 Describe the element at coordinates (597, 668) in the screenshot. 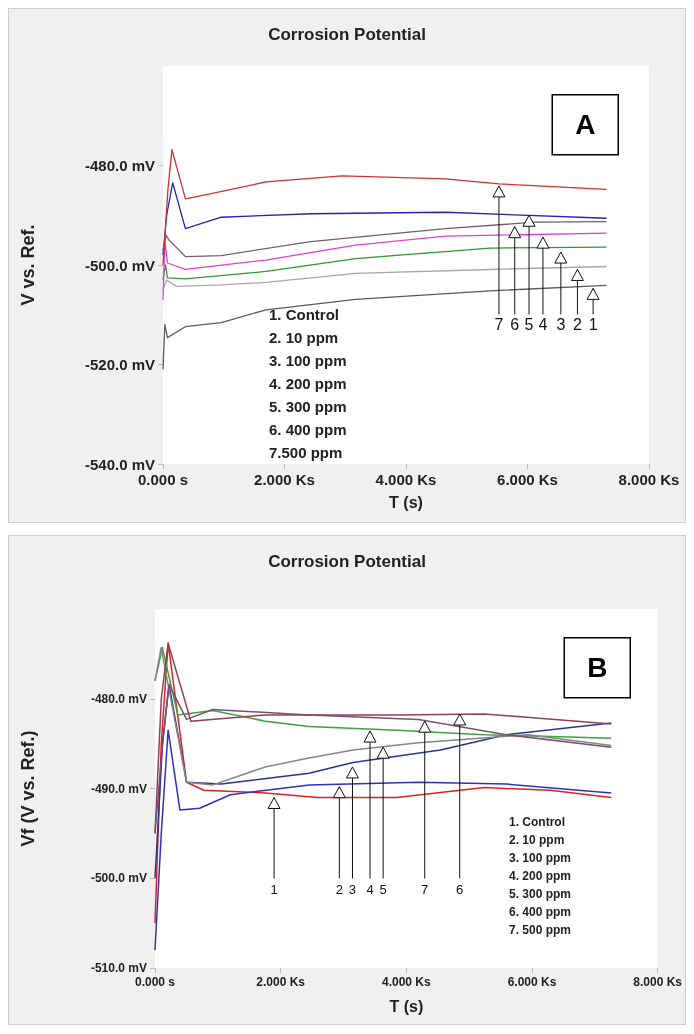

I see `annotation: B` at that location.